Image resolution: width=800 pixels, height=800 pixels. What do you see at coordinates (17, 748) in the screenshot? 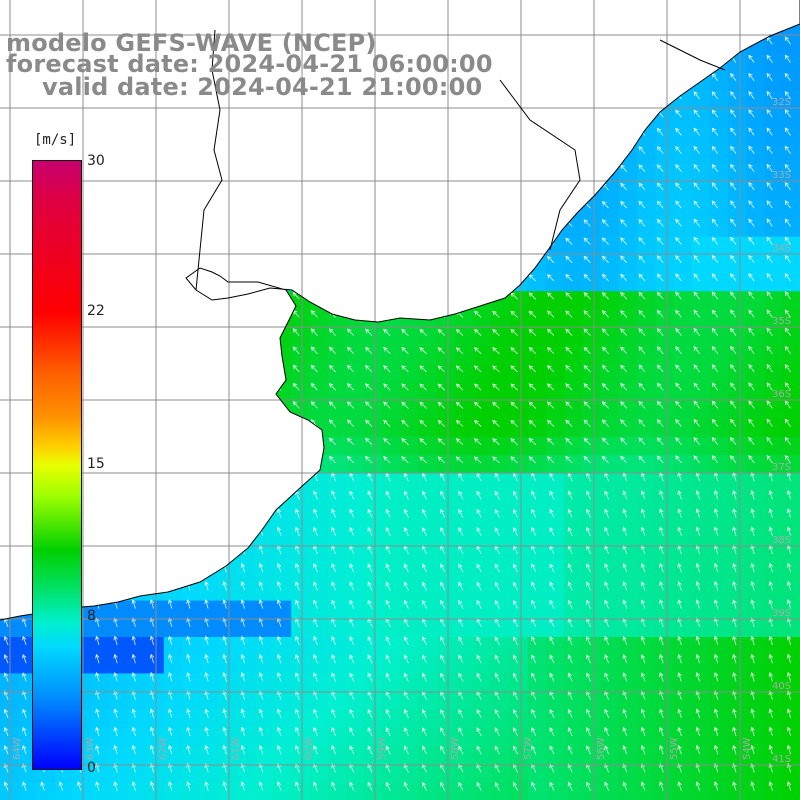
I see `longitude-label: 64W` at bounding box center [17, 748].